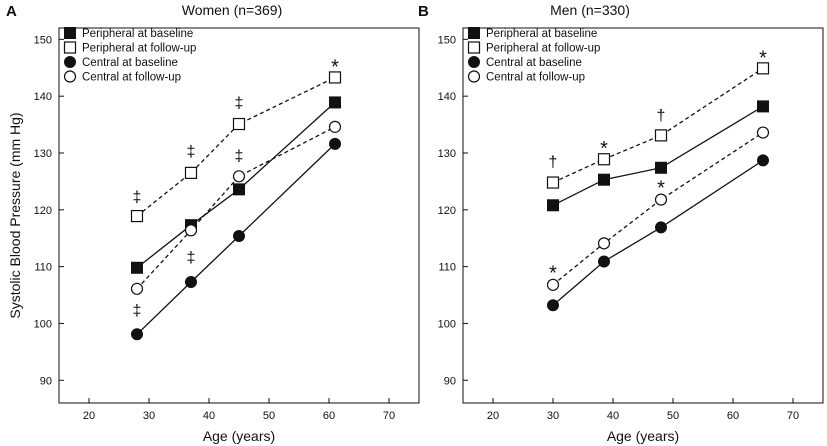 This screenshot has height=446, width=827. Describe the element at coordinates (232, 10) in the screenshot. I see `chart-title: Women (n=369)` at that location.